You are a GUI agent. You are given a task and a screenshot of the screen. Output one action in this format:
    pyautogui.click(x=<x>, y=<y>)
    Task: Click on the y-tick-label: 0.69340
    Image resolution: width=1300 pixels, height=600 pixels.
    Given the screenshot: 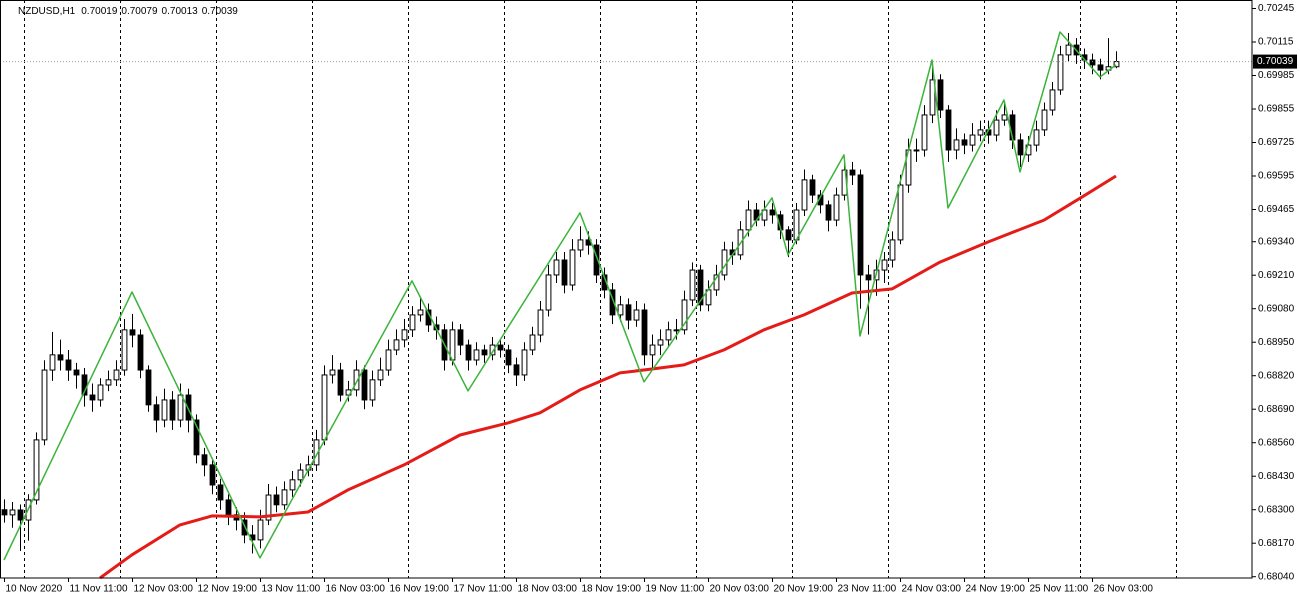 What is the action you would take?
    pyautogui.click(x=1276, y=241)
    